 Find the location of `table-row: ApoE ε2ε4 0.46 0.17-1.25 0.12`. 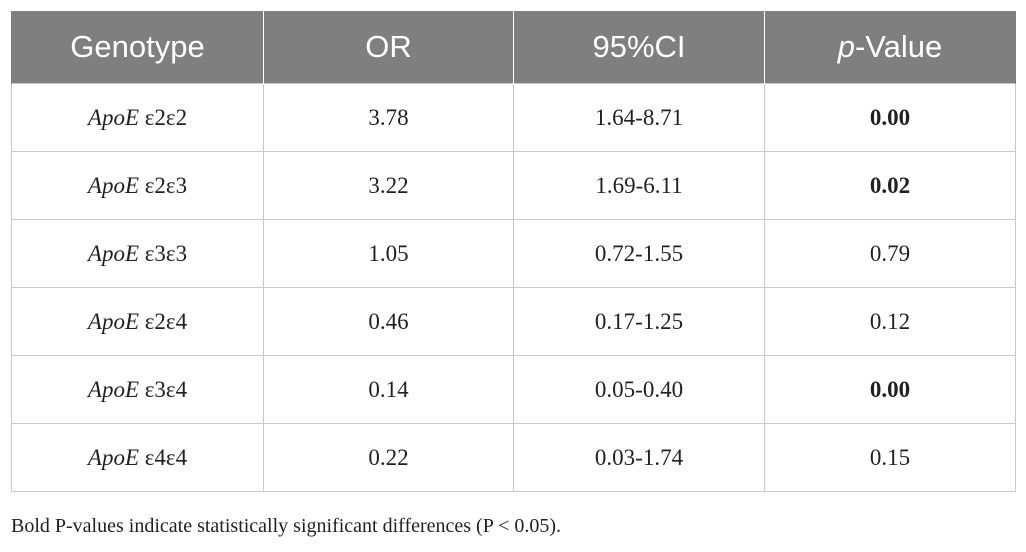

table-row: ApoE ε2ε4 0.46 0.17-1.25 0.12 is located at coordinates (513, 321).